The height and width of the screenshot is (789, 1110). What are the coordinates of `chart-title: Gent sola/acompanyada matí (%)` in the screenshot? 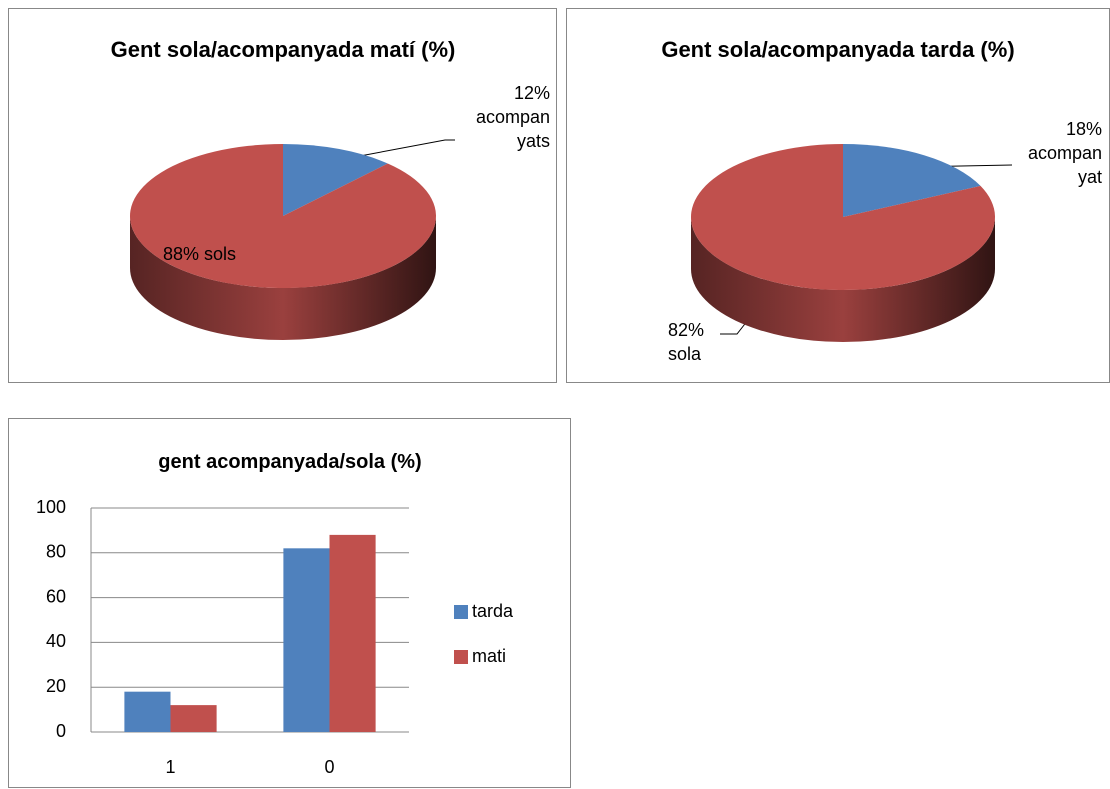 It's located at (283, 49).